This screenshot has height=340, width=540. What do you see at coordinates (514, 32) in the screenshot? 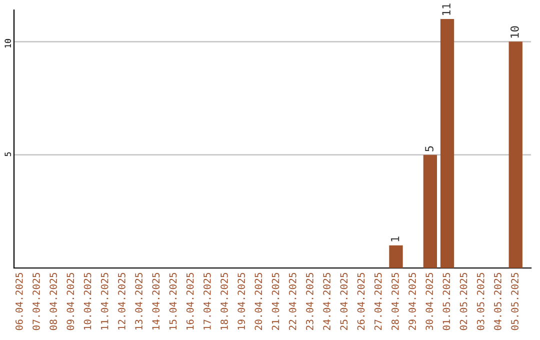
I see `data-label: 10` at bounding box center [514, 32].